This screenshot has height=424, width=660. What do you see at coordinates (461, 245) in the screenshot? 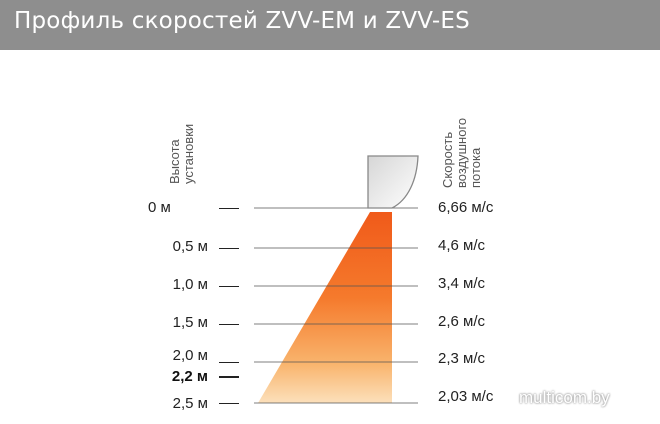
I see `speed-label: 4,6 м/с` at bounding box center [461, 245].